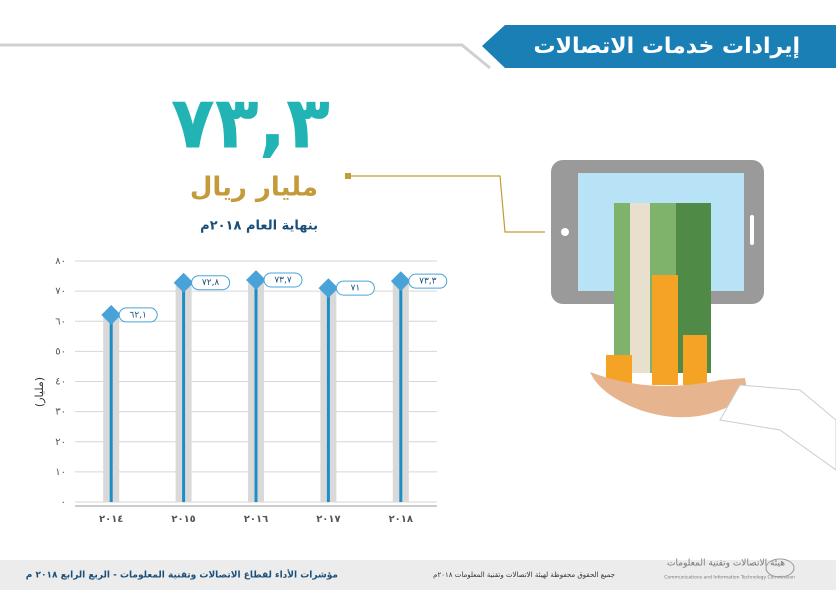 The image size is (836, 590). I want to click on value-label: ٦٢,١, so click(138, 315).